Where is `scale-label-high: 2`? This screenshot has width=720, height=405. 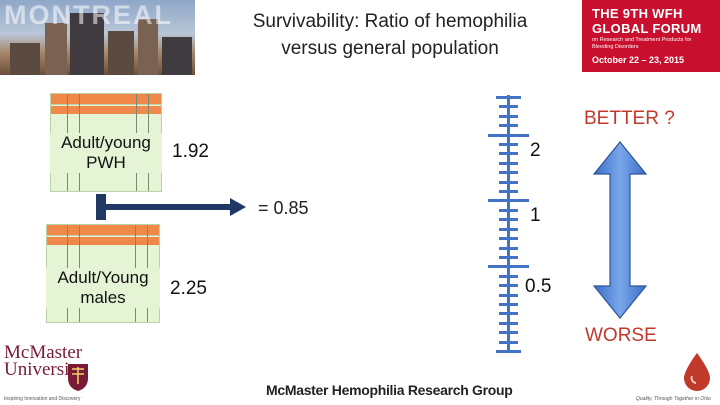 scale-label-high: 2 is located at coordinates (535, 150).